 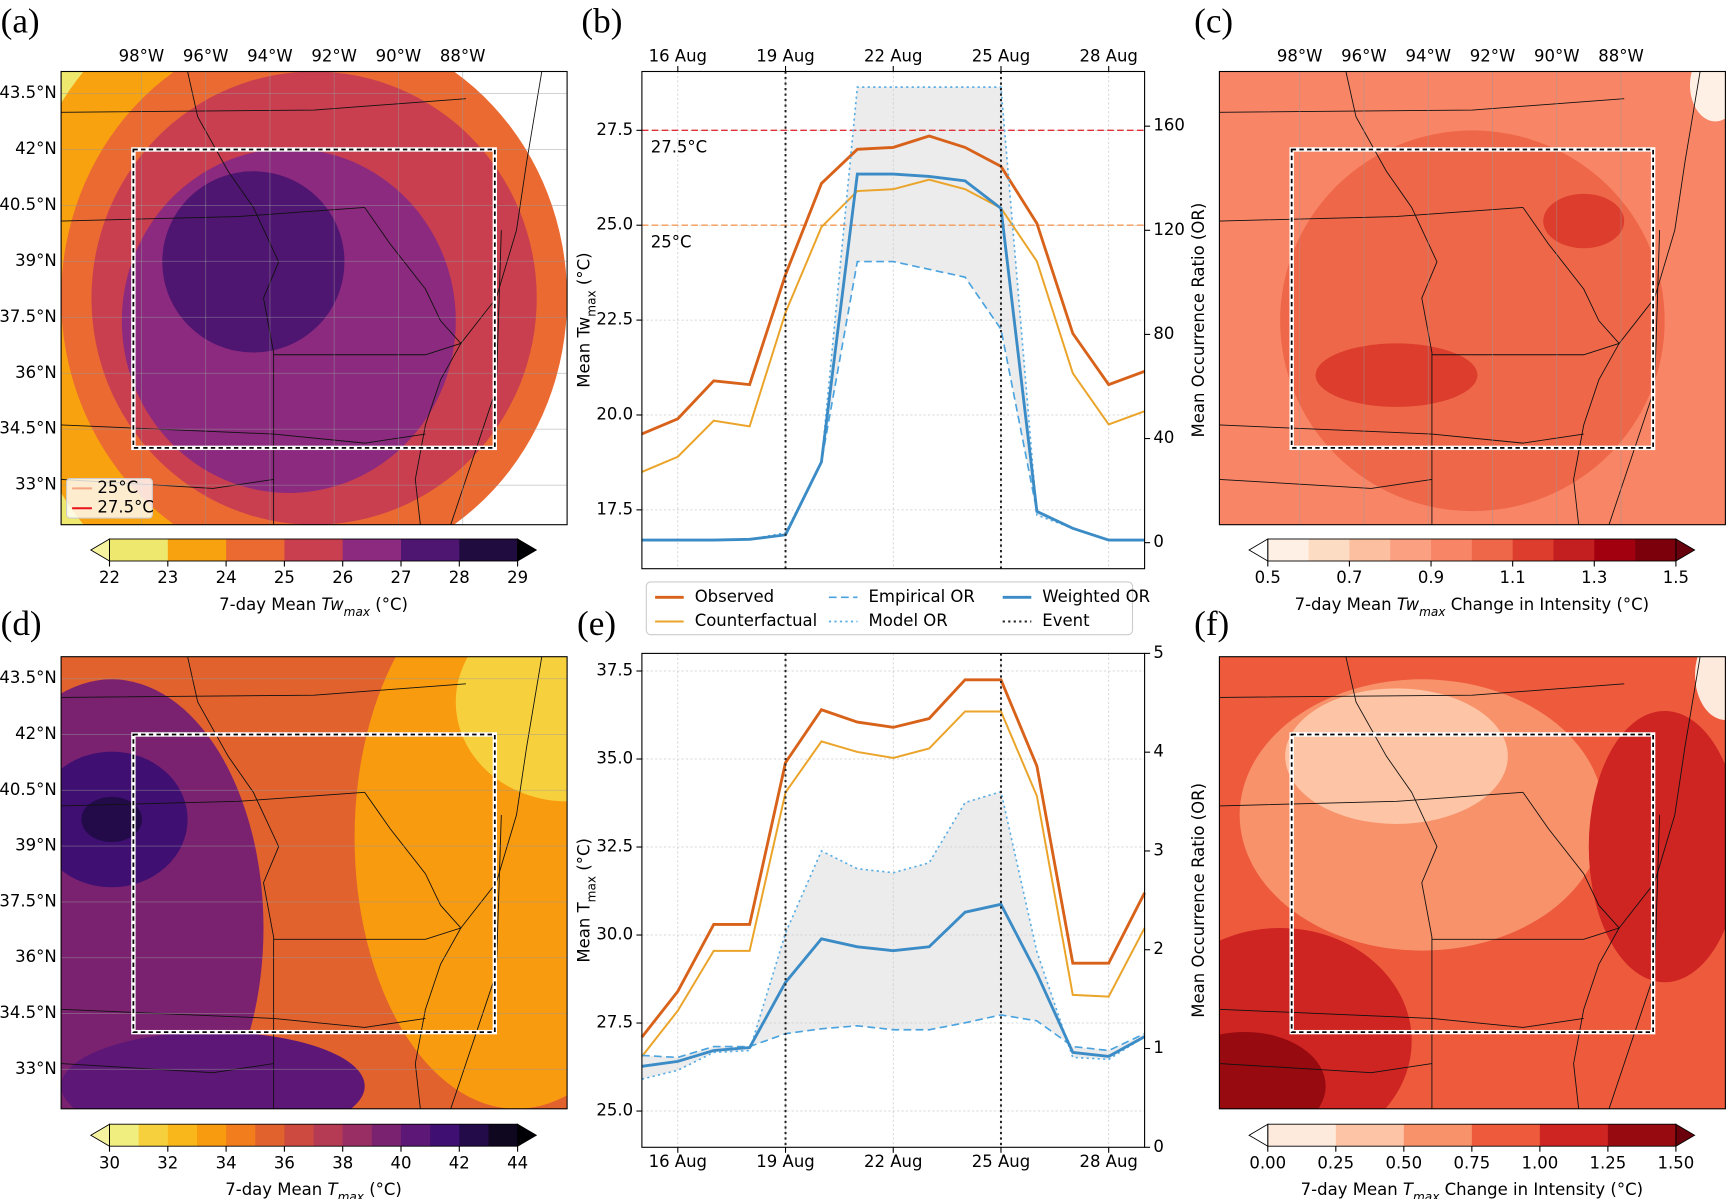 I want to click on lat-tick-label: 33°N, so click(x=36, y=484).